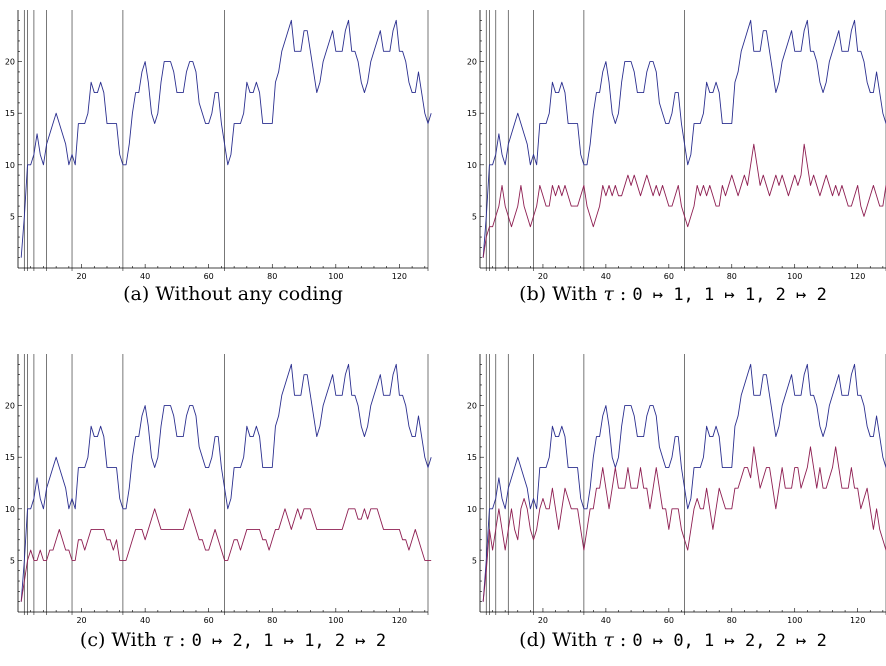  What do you see at coordinates (233, 640) in the screenshot?
I see `panel-caption: (c) With τ : 0 ↦ 2, 1 ↦ 1, 2 ↦ 2` at bounding box center [233, 640].